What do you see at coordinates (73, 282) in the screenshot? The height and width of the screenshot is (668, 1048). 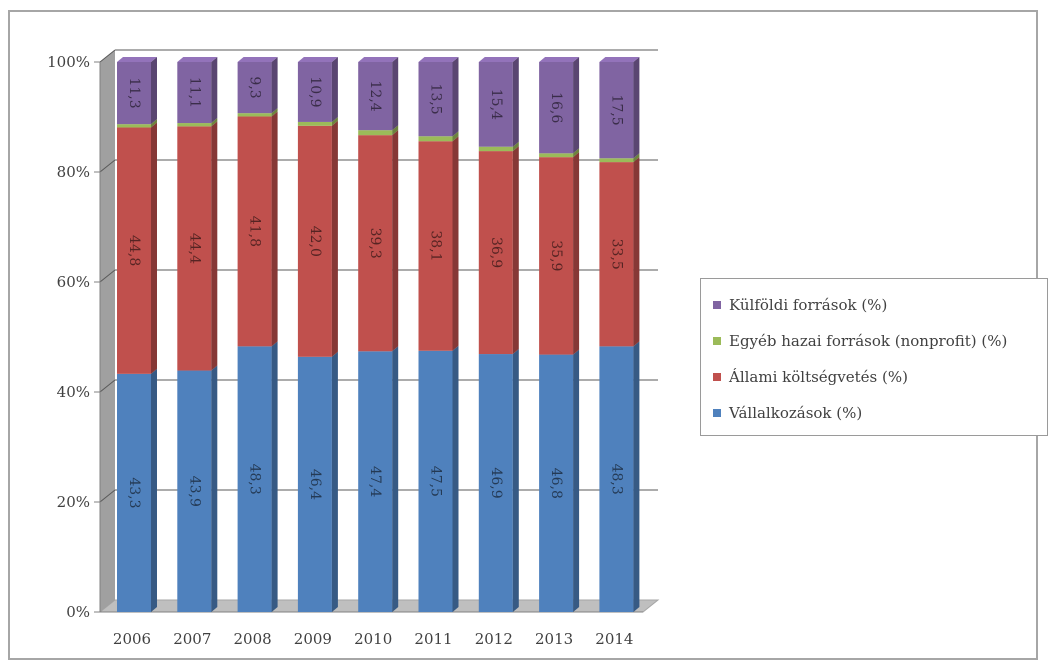 I see `y-tick-label: 60%` at bounding box center [73, 282].